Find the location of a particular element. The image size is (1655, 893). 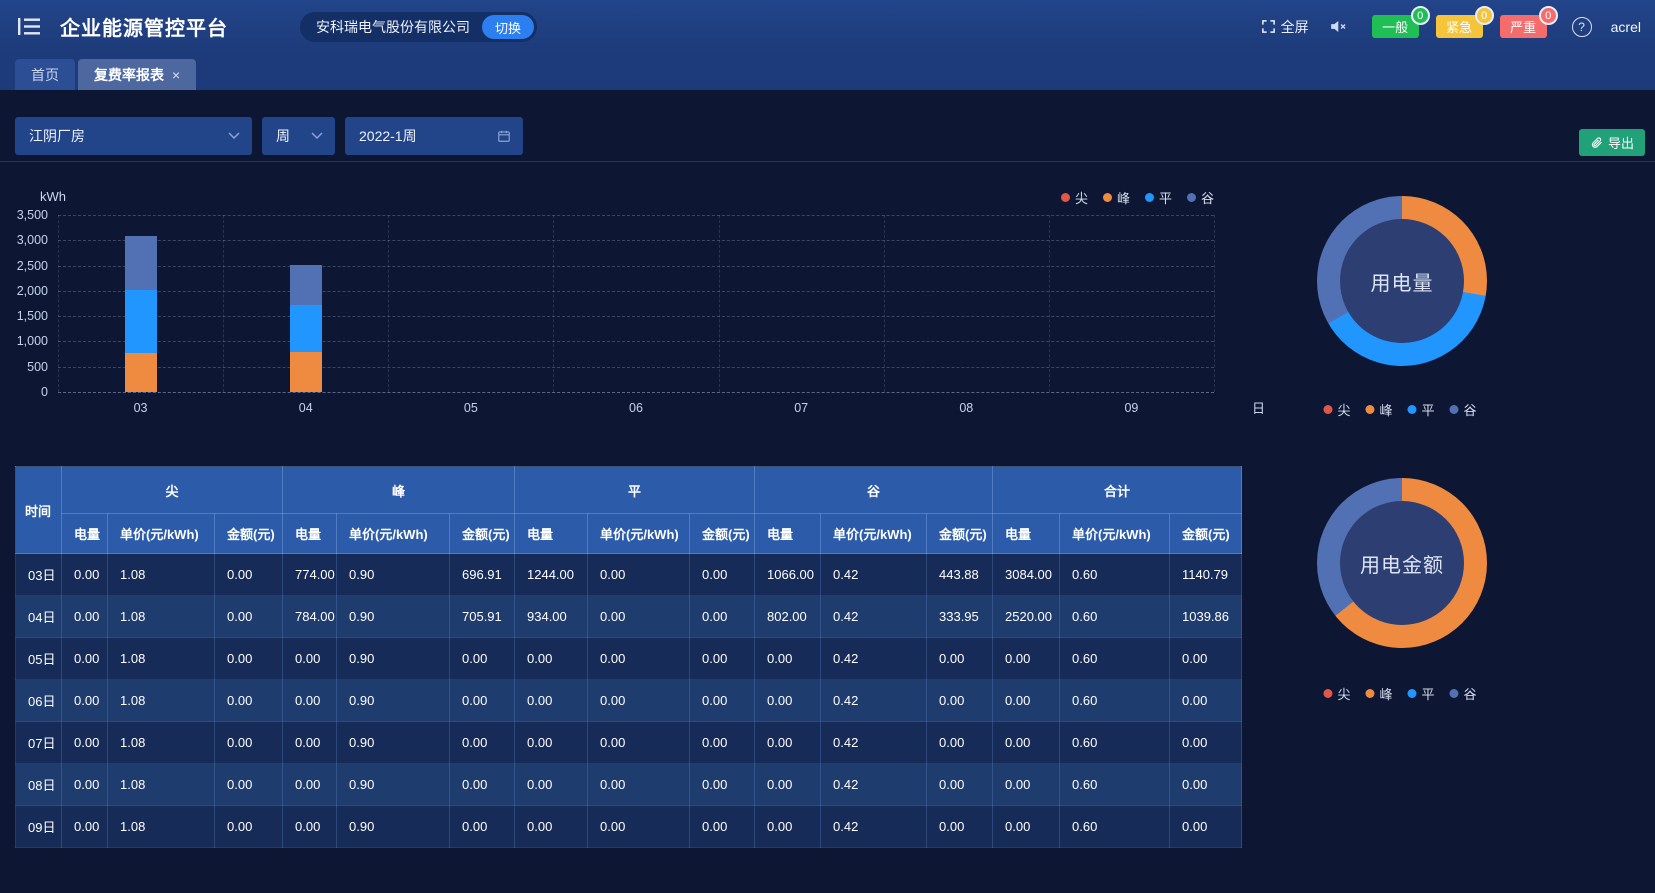

cell-time: 03日 is located at coordinates (38, 574).